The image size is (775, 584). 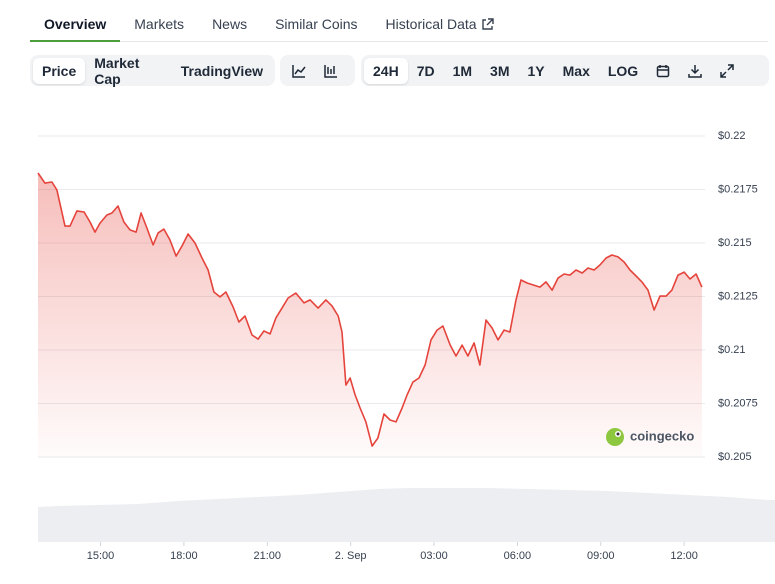 What do you see at coordinates (738, 296) in the screenshot?
I see `y-tick-label: $0.2125` at bounding box center [738, 296].